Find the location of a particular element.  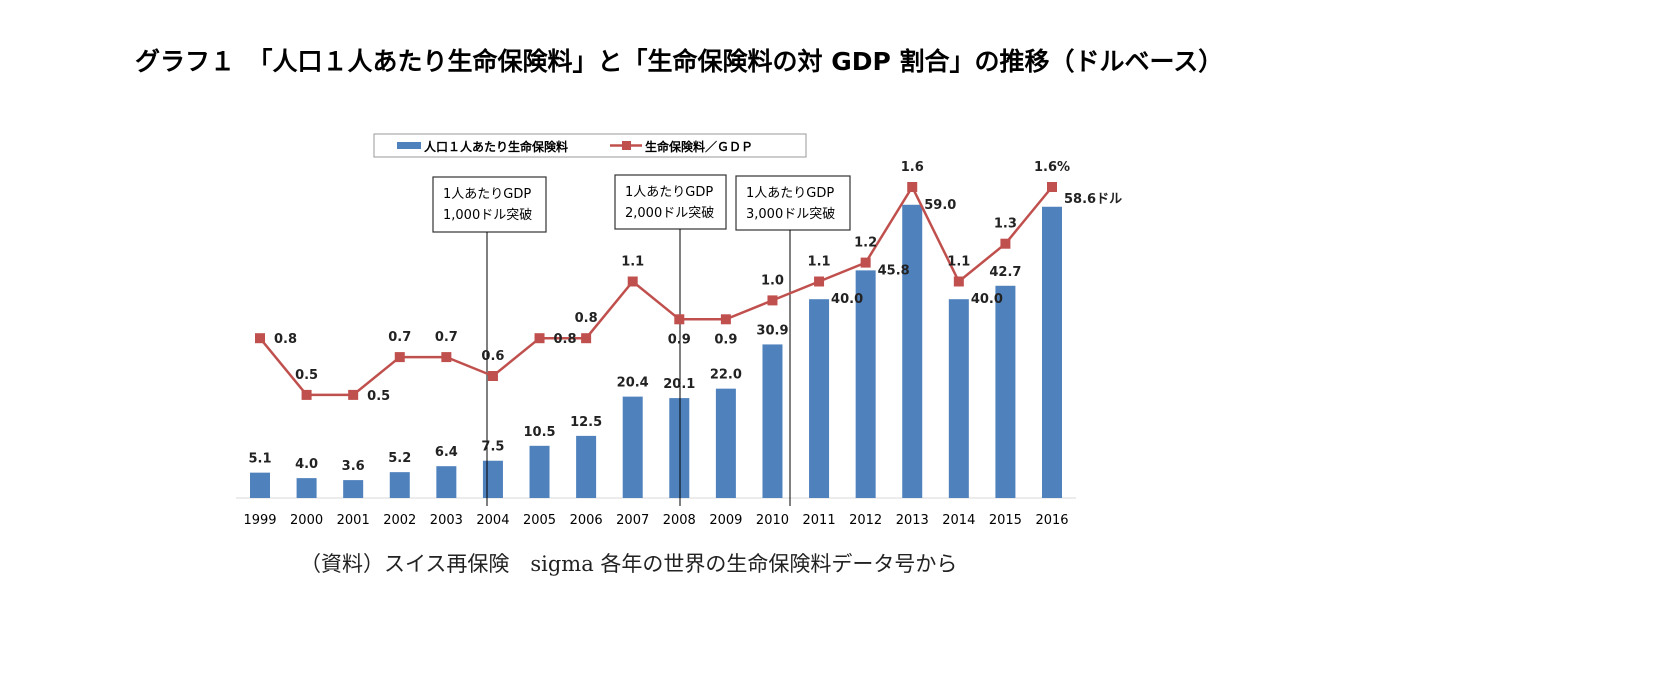

bar-label: 20.1 is located at coordinates (679, 384).